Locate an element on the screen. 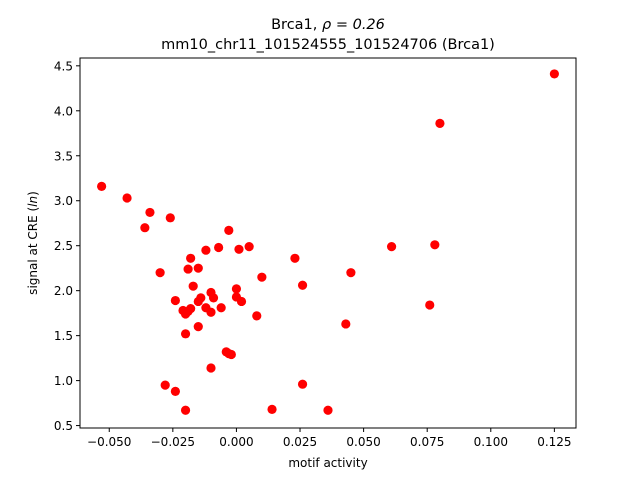 Image resolution: width=640 pixels, height=480 pixels. y-axis-ticks: 0.5 1.0 1.5 2.0 2.5 3.0 3.5 4.0 4.5 is located at coordinates (67, 246).